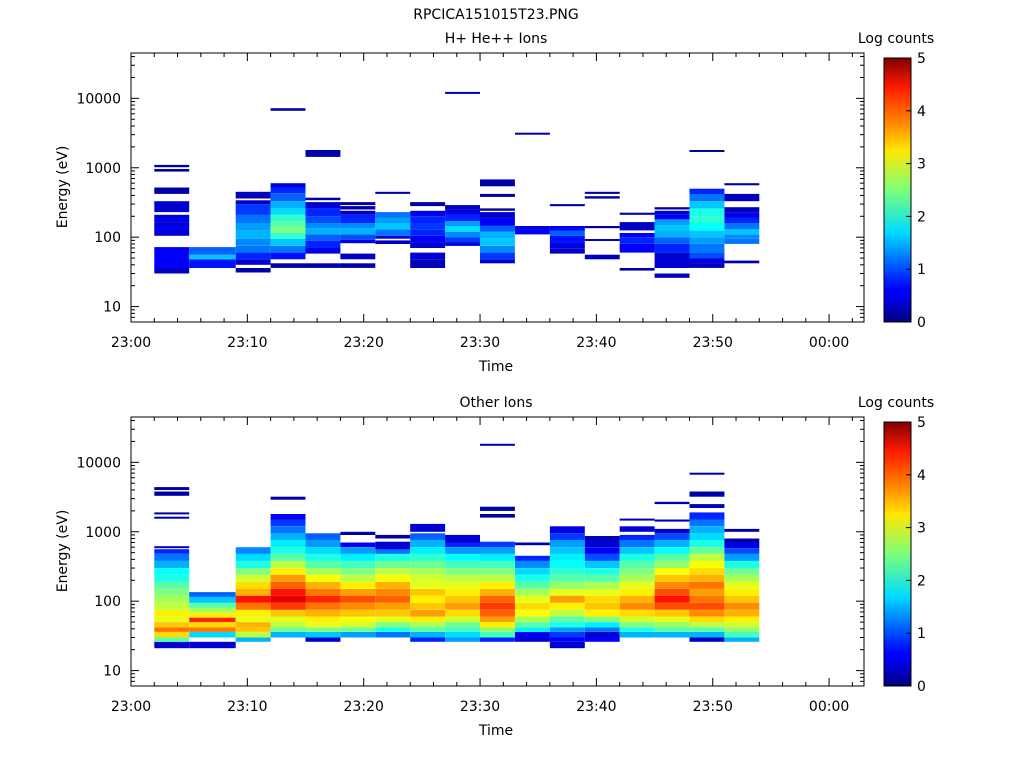 The width and height of the screenshot is (1024, 768). Describe the element at coordinates (247, 343) in the screenshot. I see `x-tick-label: 23:10` at that location.